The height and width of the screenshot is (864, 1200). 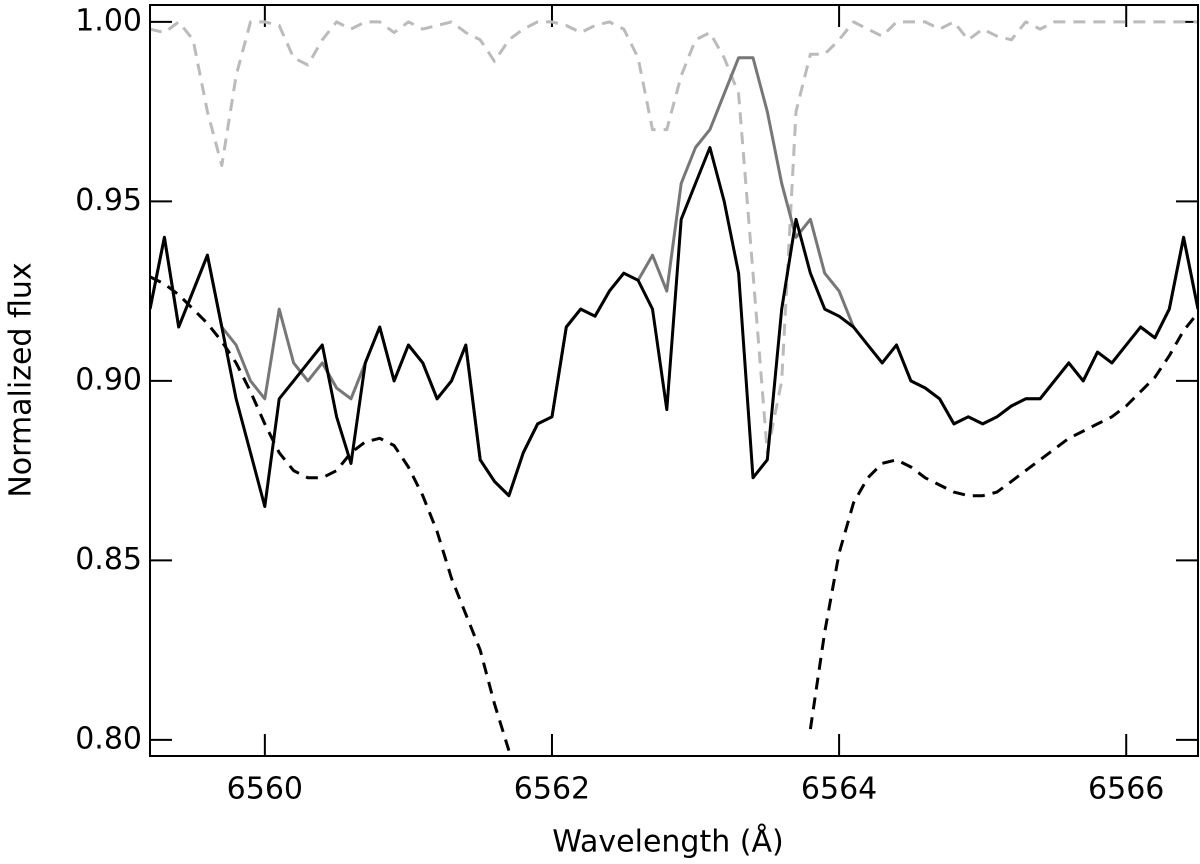 What do you see at coordinates (108, 200) in the screenshot?
I see `y-tick-label: 0.95` at bounding box center [108, 200].